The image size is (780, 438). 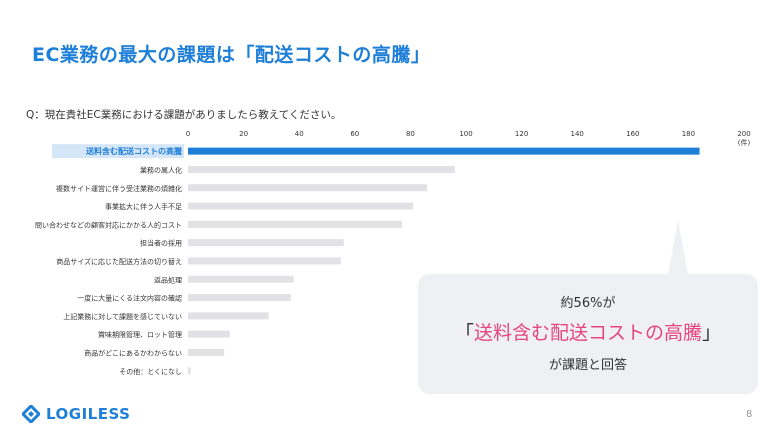 What do you see at coordinates (122, 316) in the screenshot?
I see `category-label: 上記業務に対して課題を感じていない` at bounding box center [122, 316].